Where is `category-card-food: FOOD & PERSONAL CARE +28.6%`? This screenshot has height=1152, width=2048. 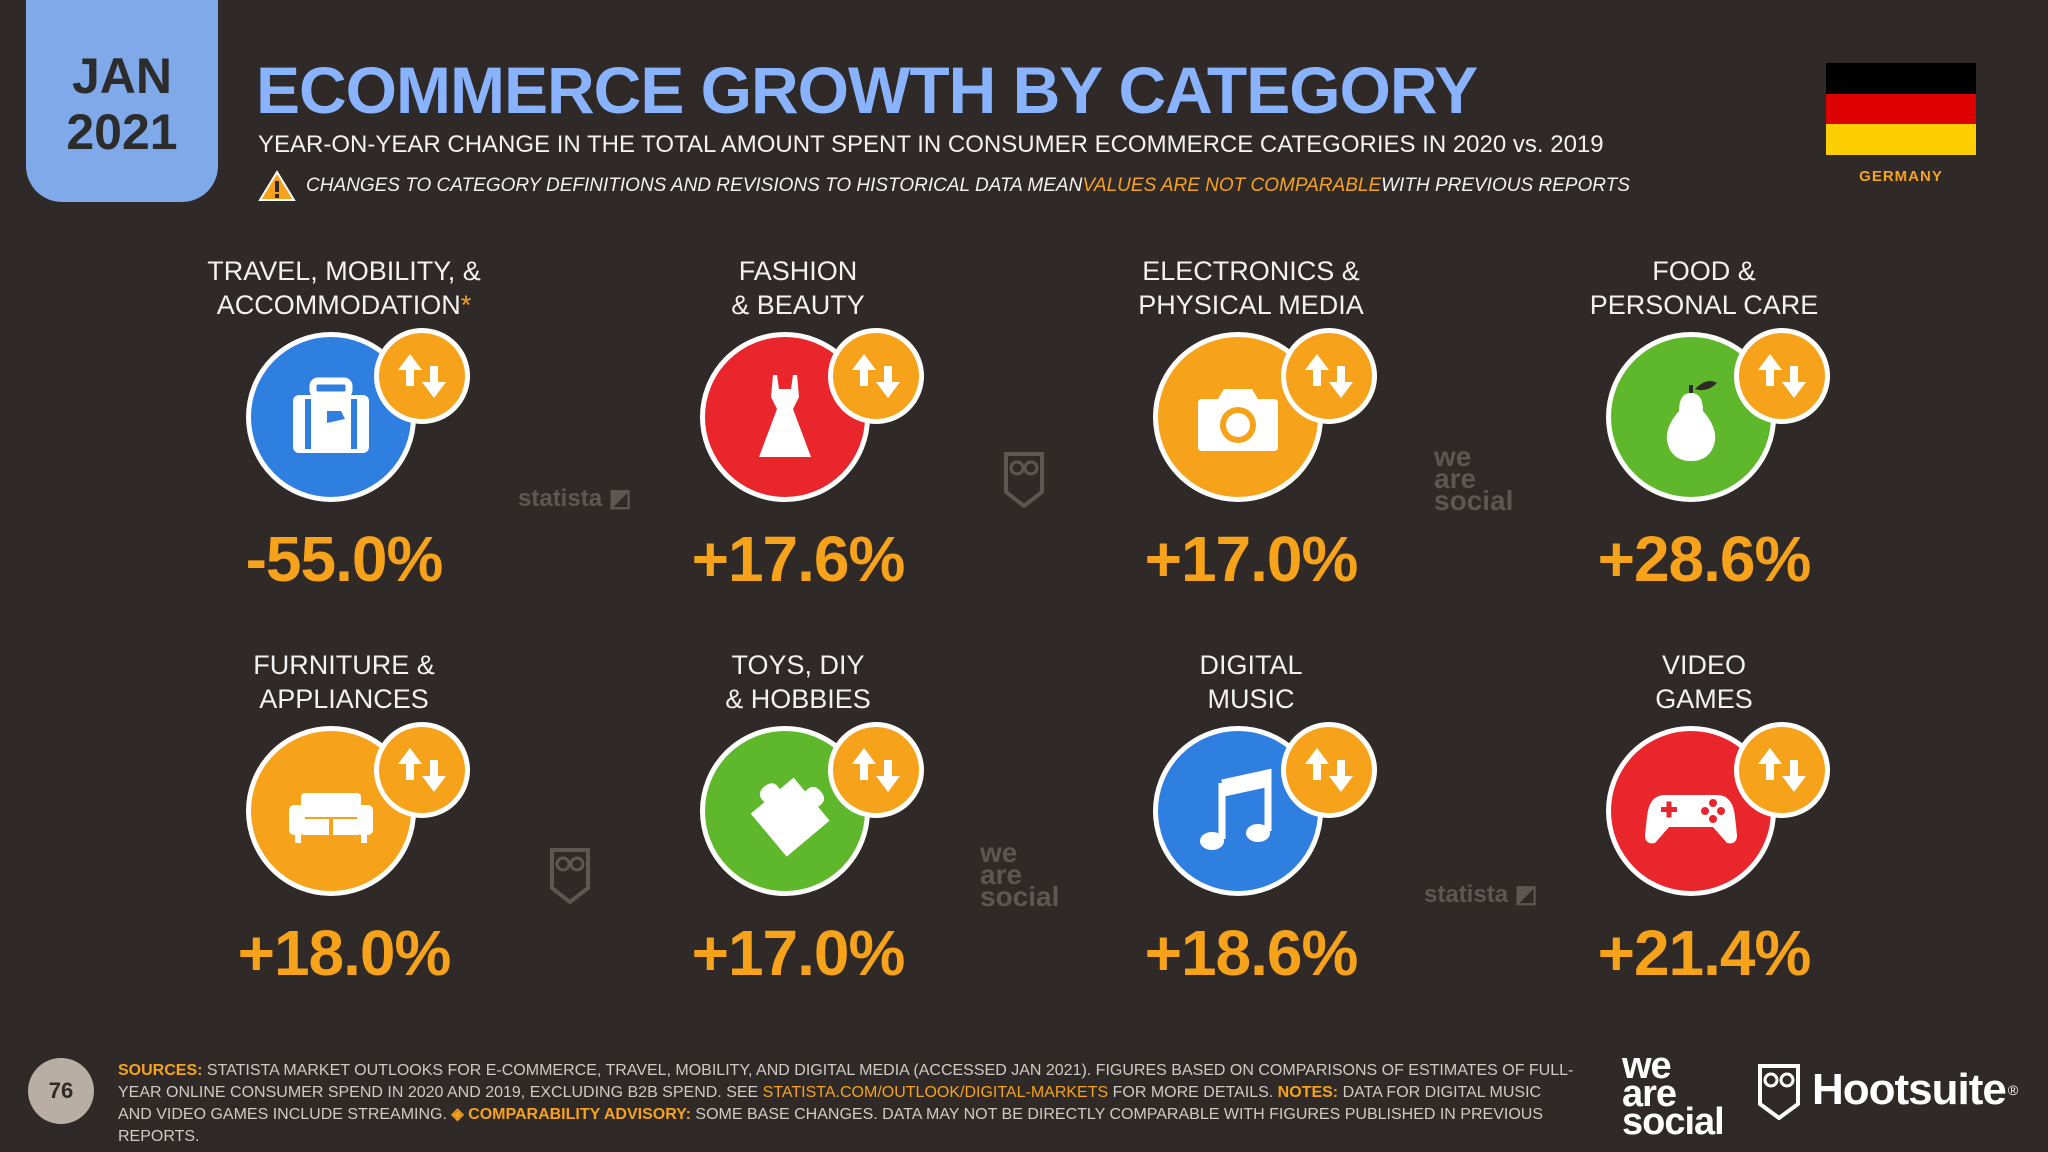 category-card-food: FOOD & PERSONAL CARE +28.6% is located at coordinates (1704, 424).